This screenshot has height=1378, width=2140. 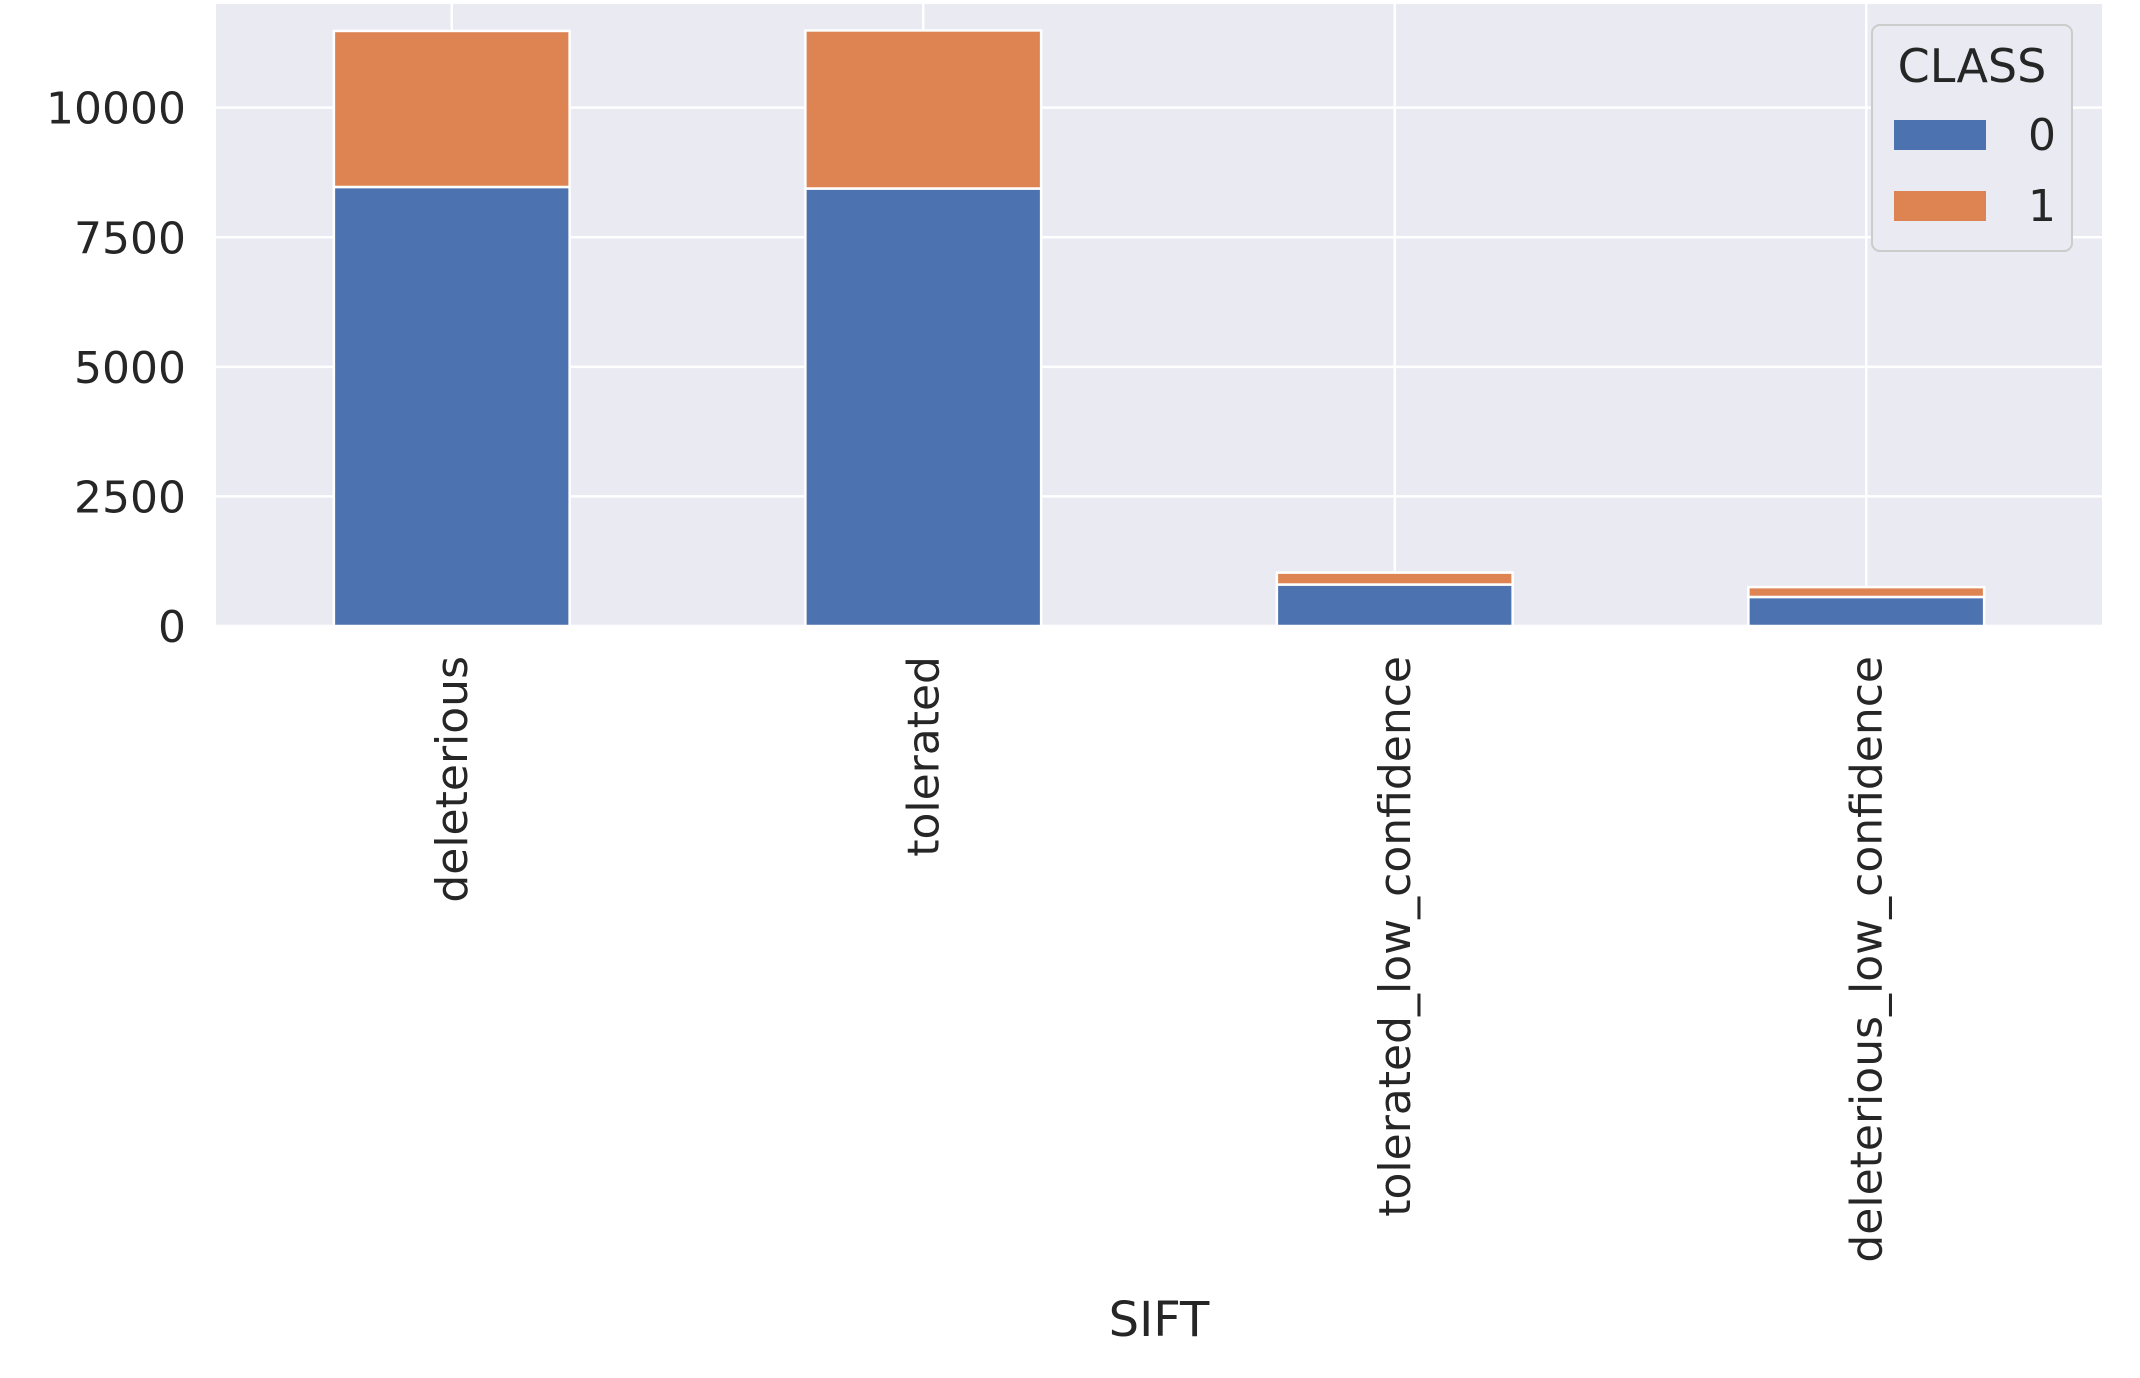 What do you see at coordinates (923, 756) in the screenshot?
I see `x-tick-label: tolerated` at bounding box center [923, 756].